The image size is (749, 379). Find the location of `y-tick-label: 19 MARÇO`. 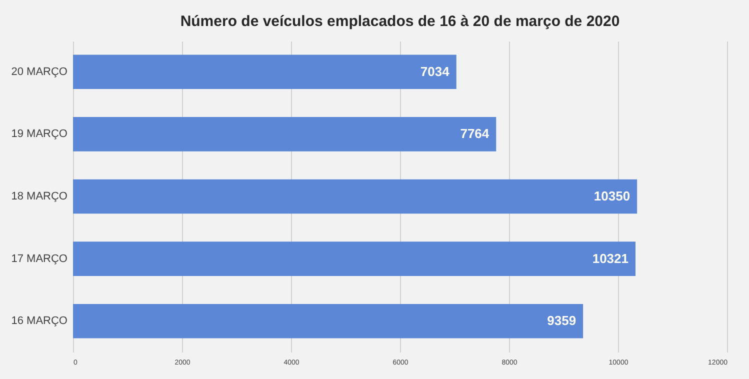

y-tick-label: 19 MARÇO is located at coordinates (39, 134).